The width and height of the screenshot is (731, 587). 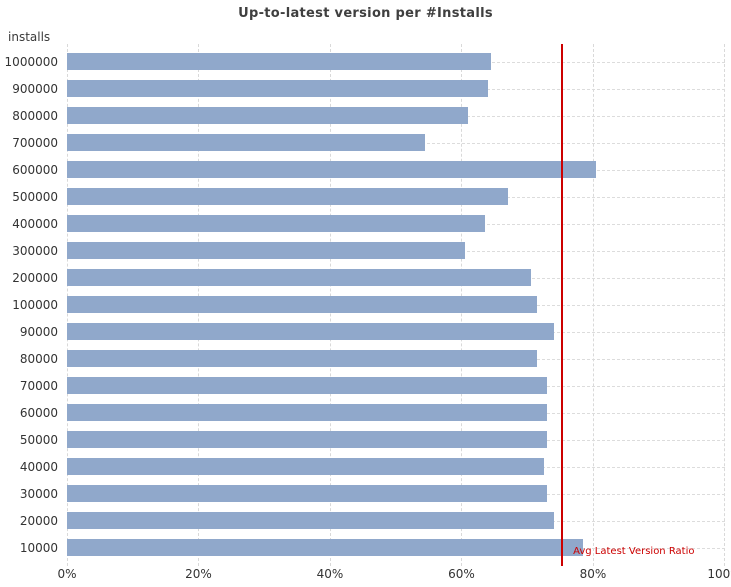 What do you see at coordinates (330, 574) in the screenshot?
I see `x-axis-tick-label: 40%` at bounding box center [330, 574].